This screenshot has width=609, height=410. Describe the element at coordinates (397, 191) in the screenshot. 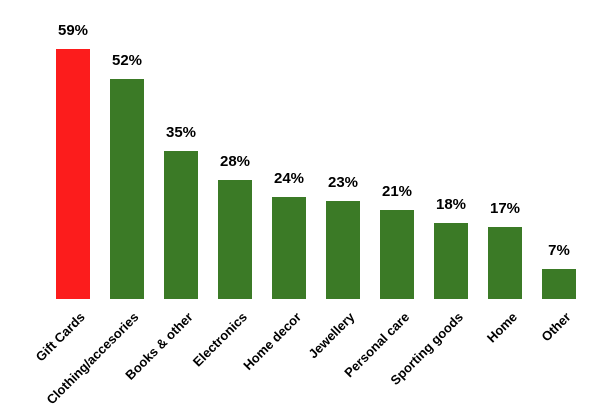

I see `value-label-personal-care: 21%` at that location.